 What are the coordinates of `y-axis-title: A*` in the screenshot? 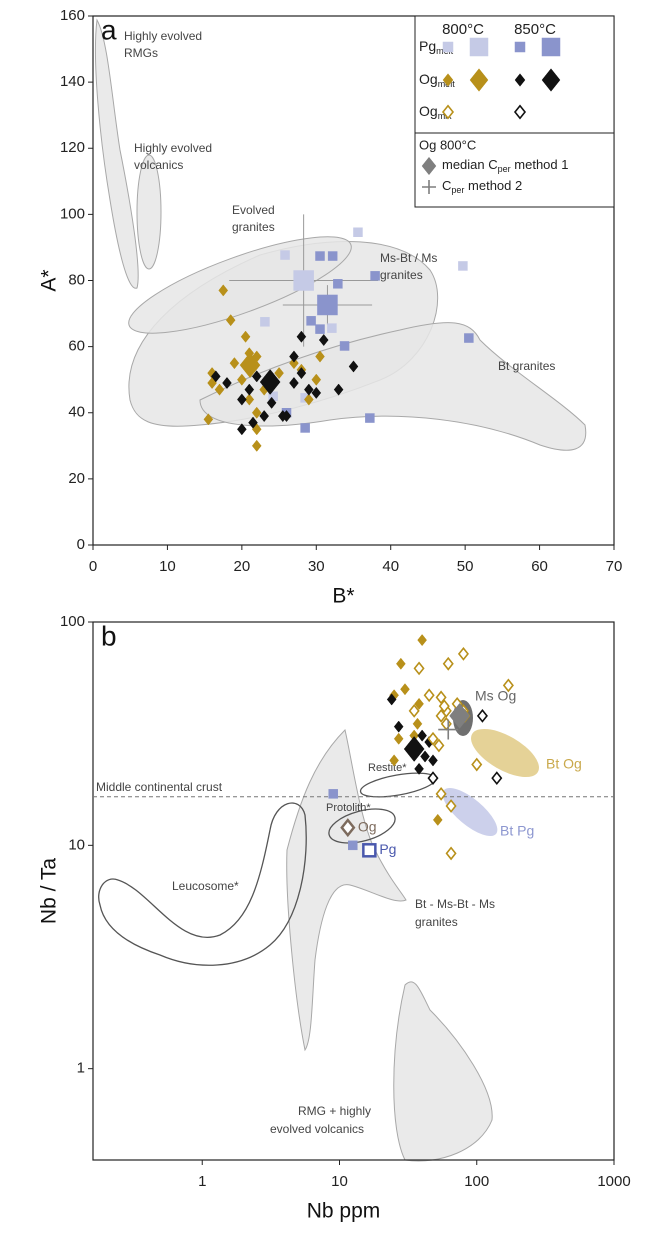 It's located at (49, 280).